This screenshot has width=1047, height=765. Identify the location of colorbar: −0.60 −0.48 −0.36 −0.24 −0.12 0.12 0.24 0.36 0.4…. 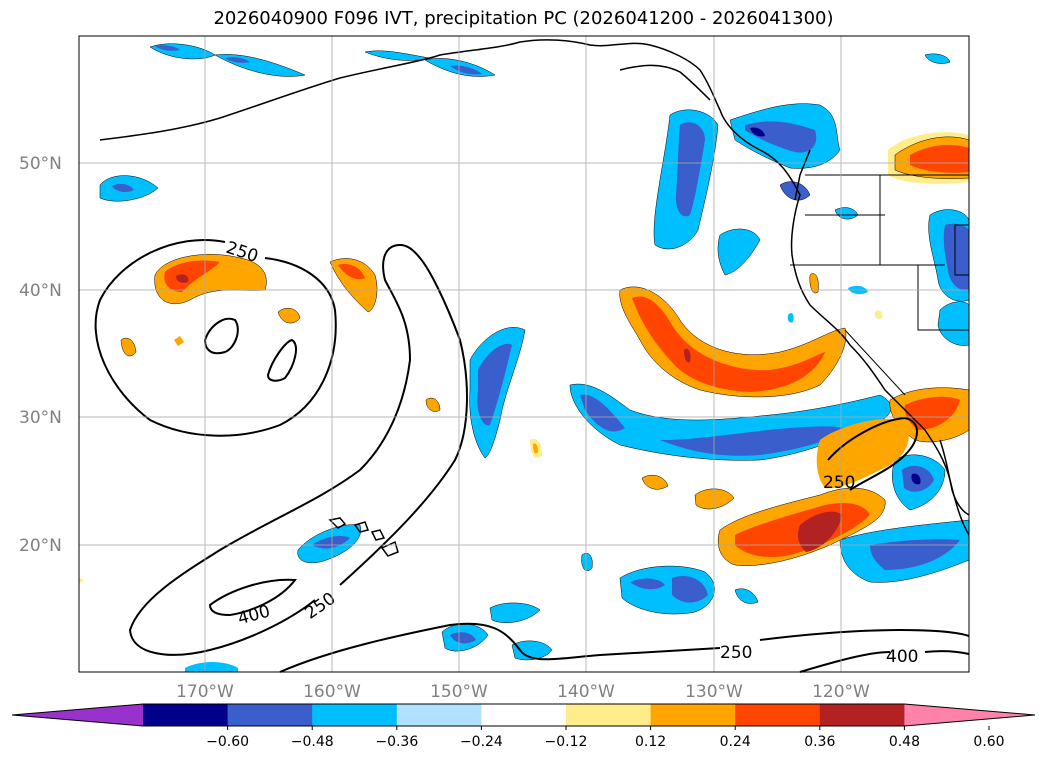
(523, 726).